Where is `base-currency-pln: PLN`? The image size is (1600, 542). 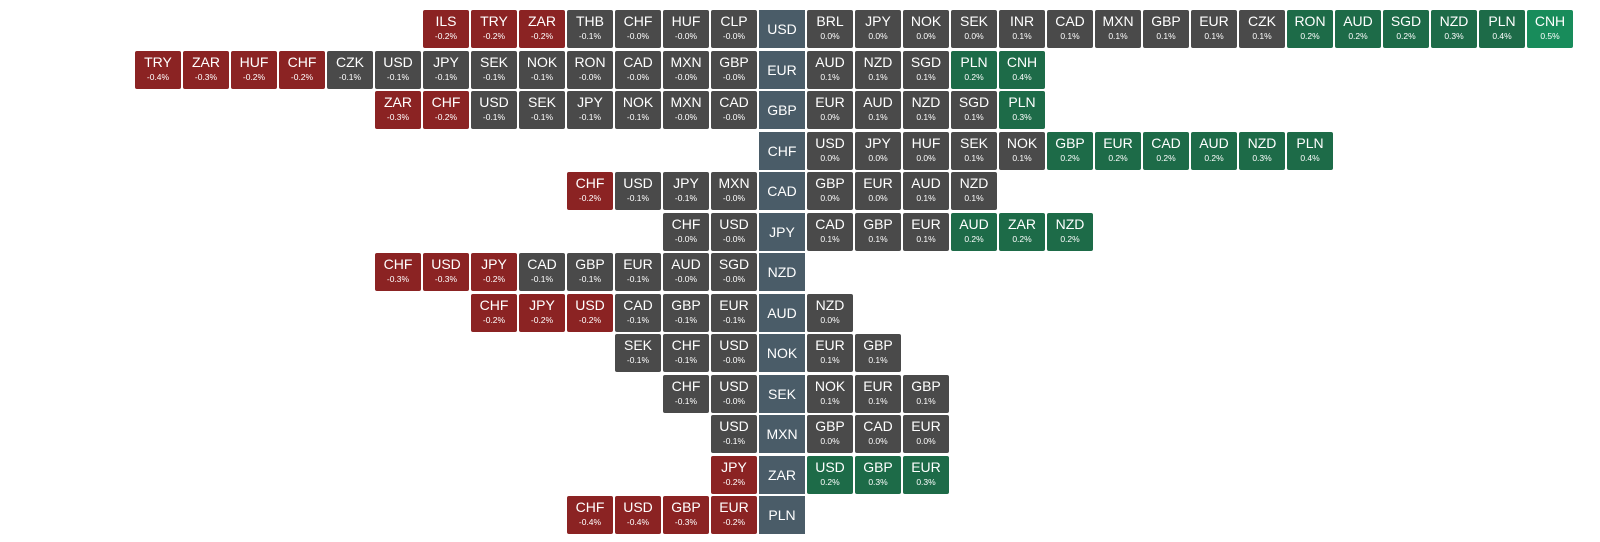 base-currency-pln: PLN is located at coordinates (782, 515).